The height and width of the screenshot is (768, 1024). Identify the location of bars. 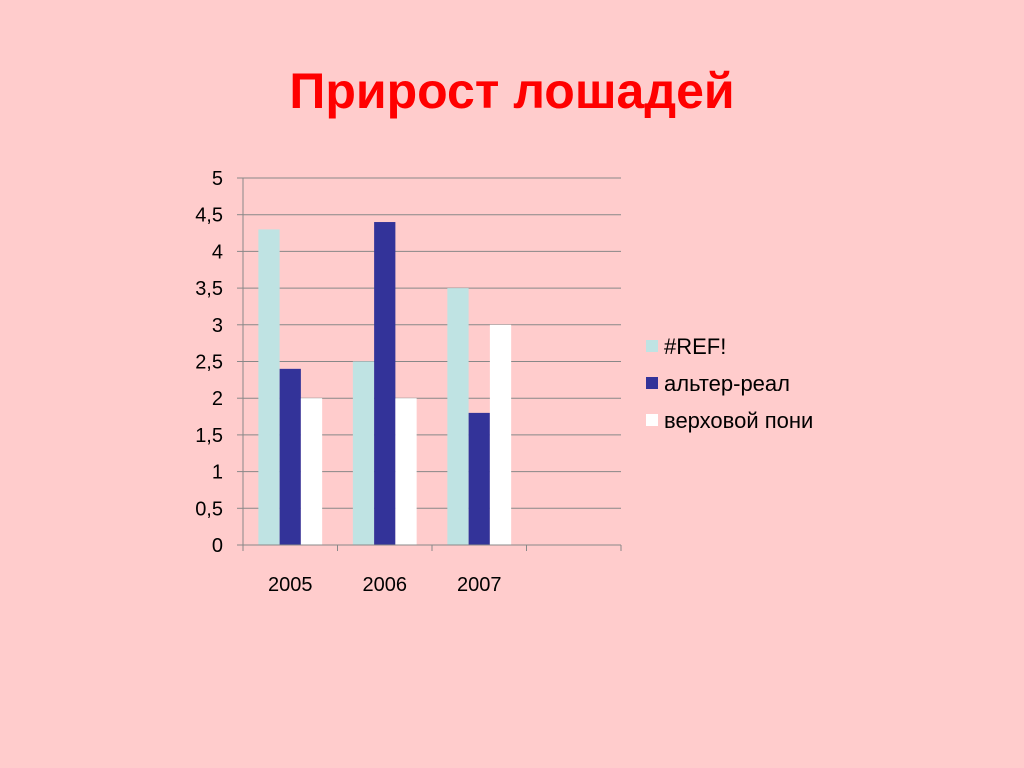
(385, 384).